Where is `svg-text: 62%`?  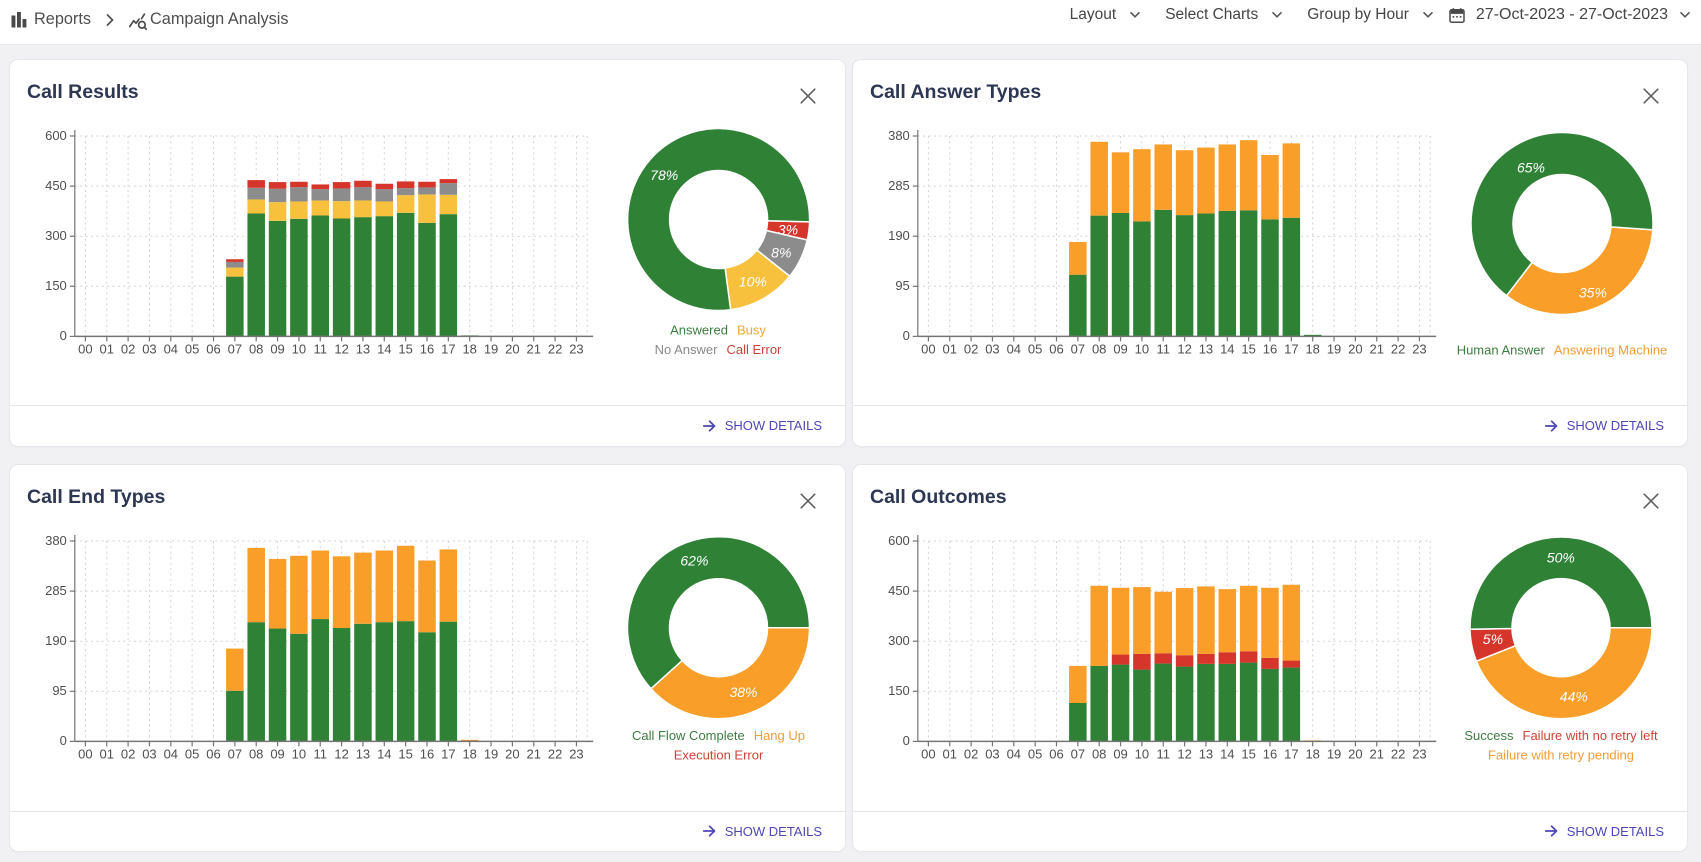
svg-text: 62% is located at coordinates (694, 561).